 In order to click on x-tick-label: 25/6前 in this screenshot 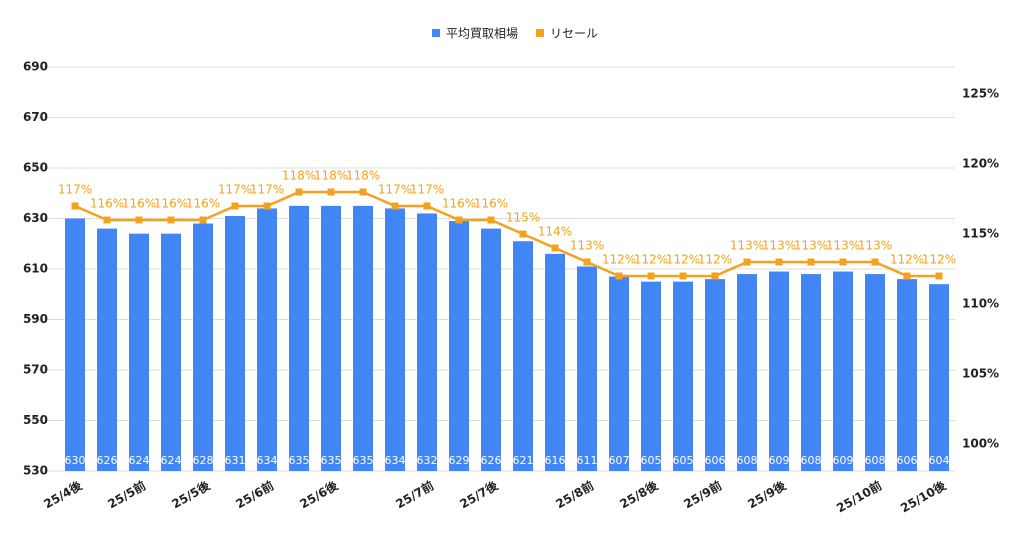, I will do `click(254, 495)`.